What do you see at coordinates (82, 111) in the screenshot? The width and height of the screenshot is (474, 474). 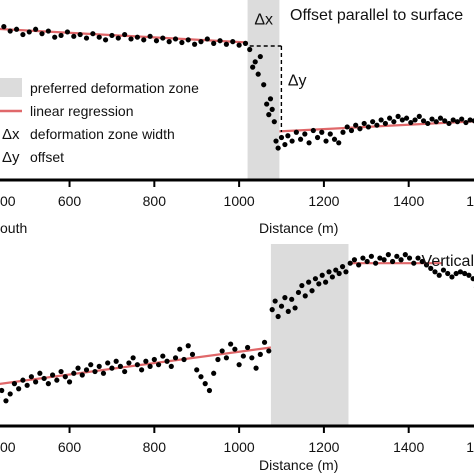 I see `legend-label-regression: linear regression` at bounding box center [82, 111].